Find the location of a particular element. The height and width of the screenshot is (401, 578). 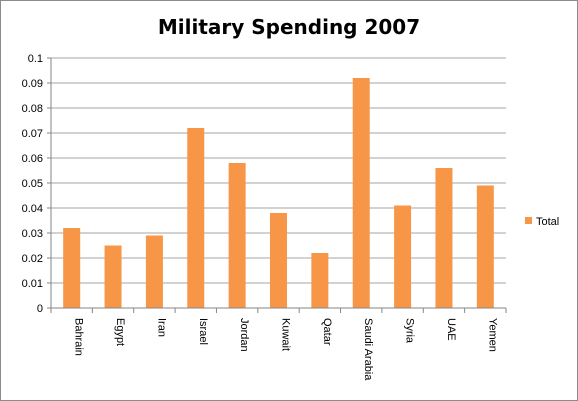

x-tick-label: Egypt is located at coordinates (120, 332).